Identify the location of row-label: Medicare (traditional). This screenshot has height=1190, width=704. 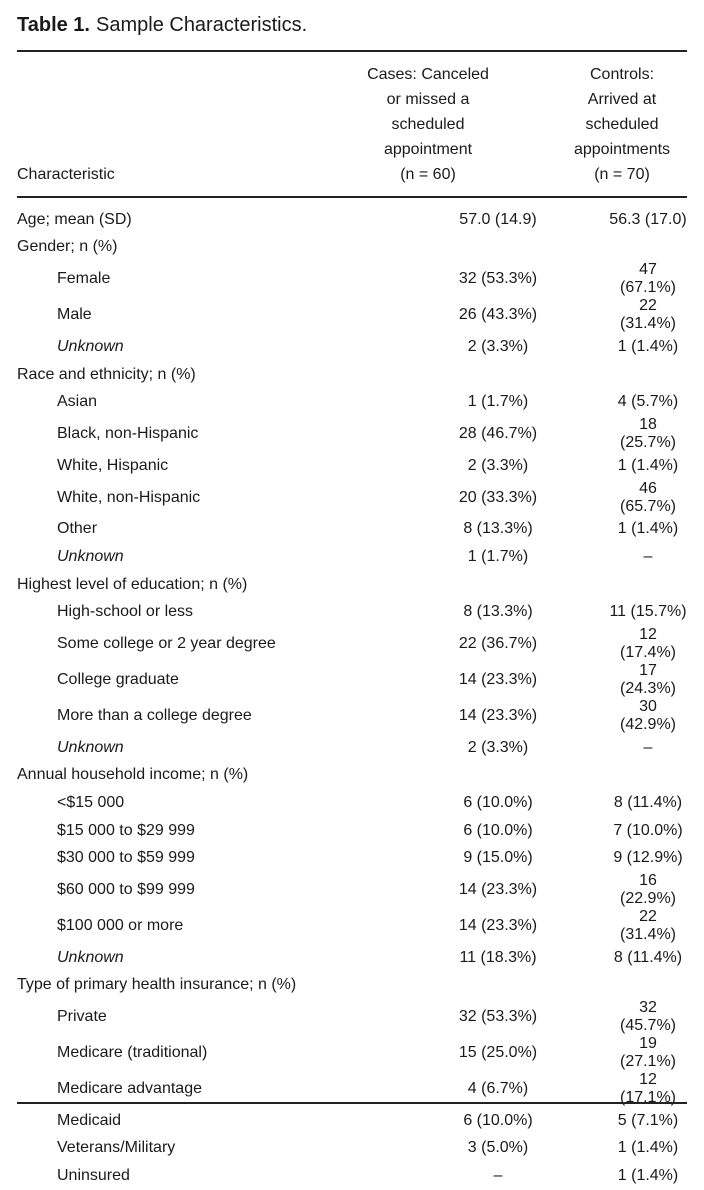
(132, 1053).